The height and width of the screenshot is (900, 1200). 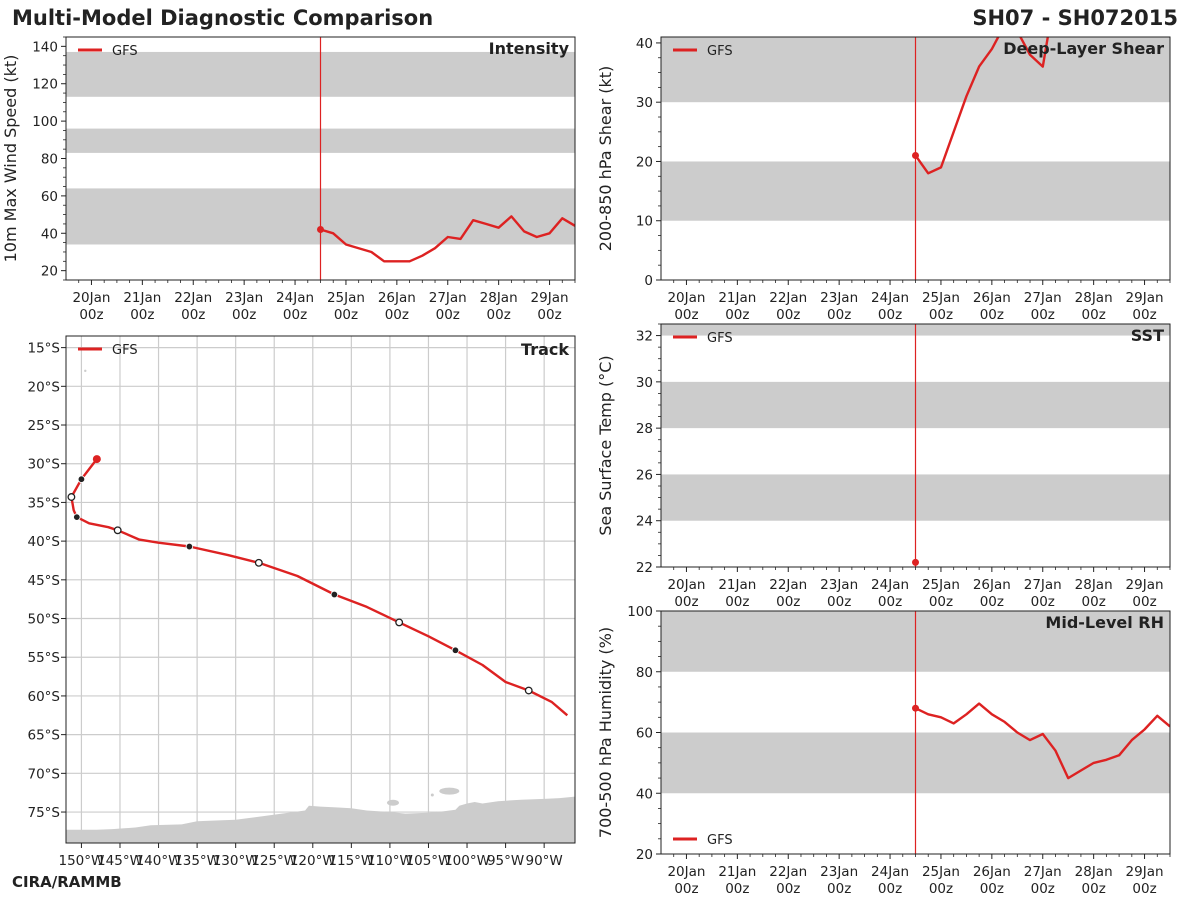 I want to click on panel-title: SST, so click(x=1147, y=335).